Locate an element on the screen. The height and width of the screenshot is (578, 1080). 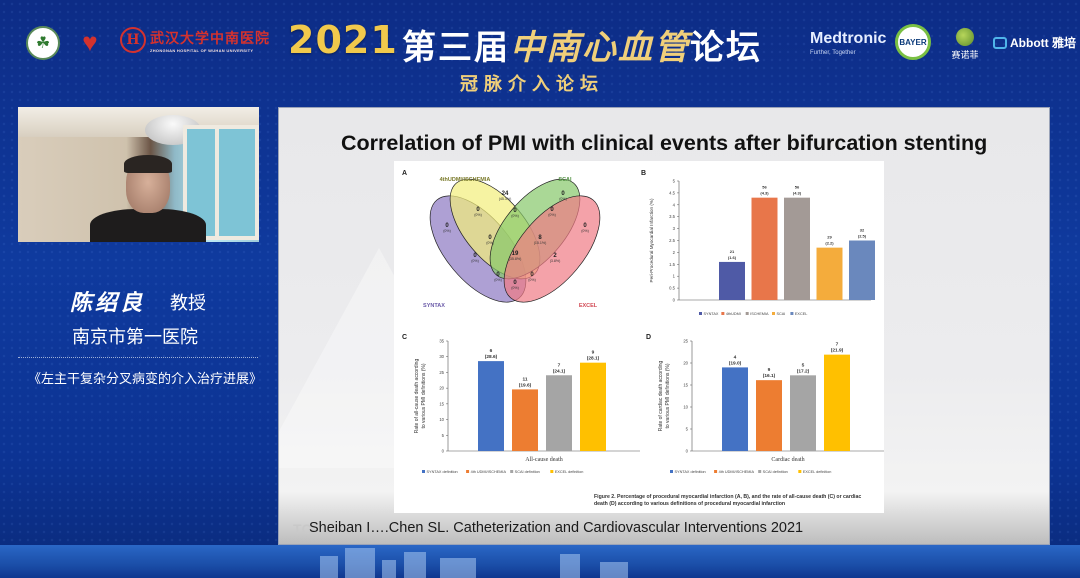
y-tick-label: 4.5 is located at coordinates (672, 192).